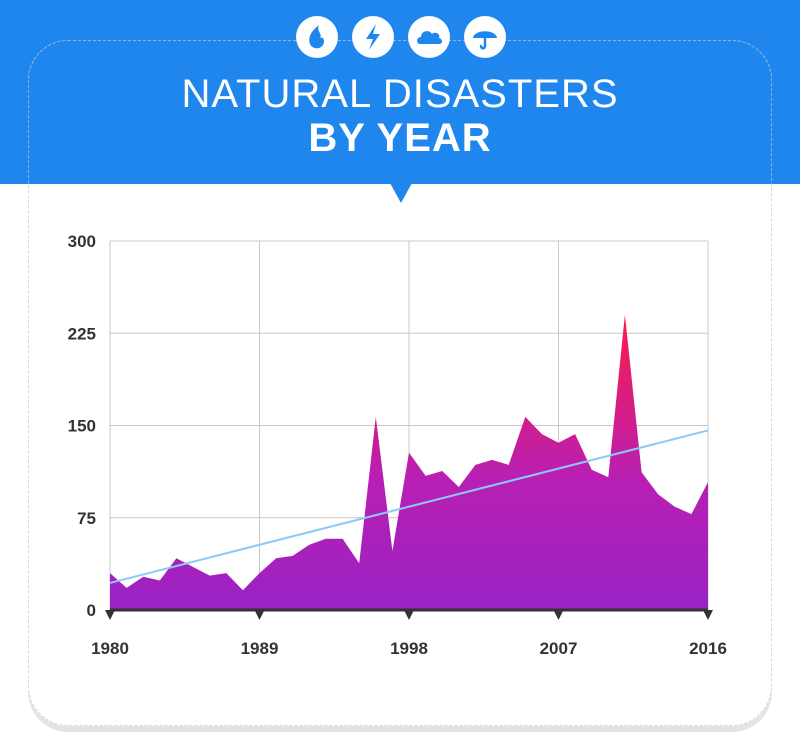 The image size is (800, 741). What do you see at coordinates (82, 241) in the screenshot?
I see `y-tick-label: 300` at bounding box center [82, 241].